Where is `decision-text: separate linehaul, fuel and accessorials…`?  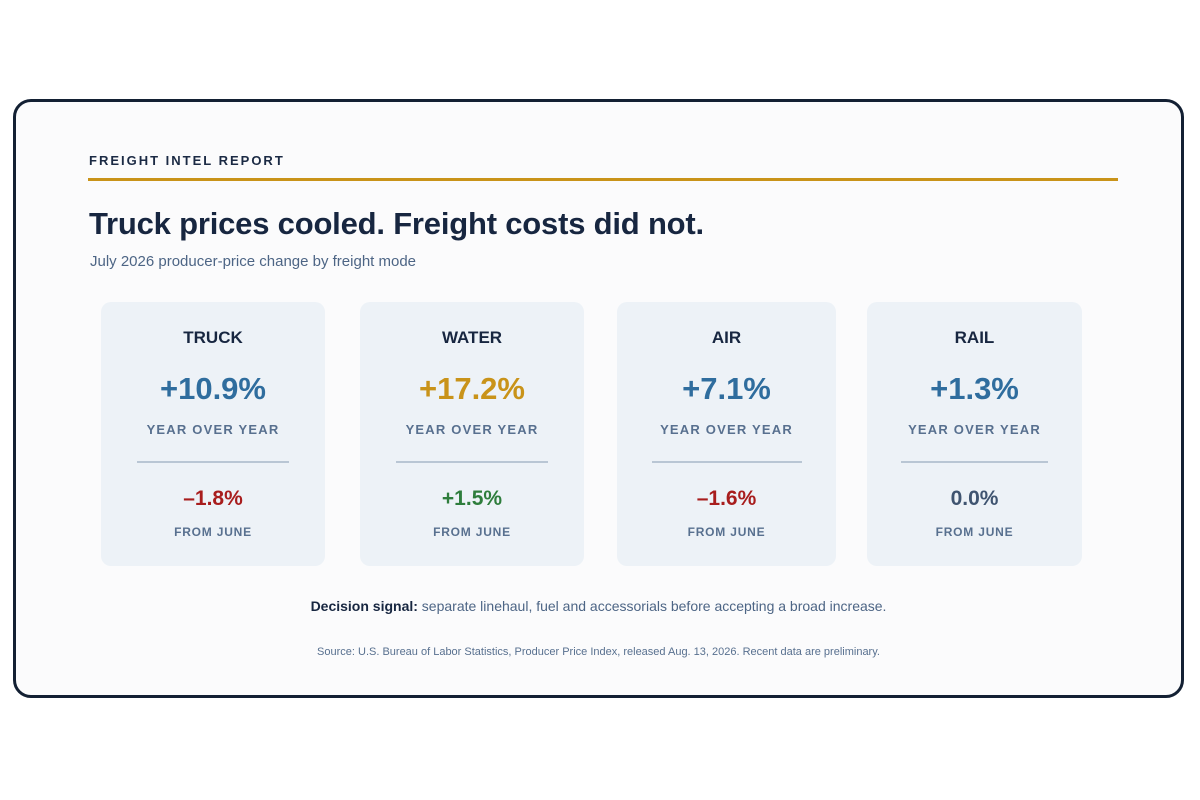 decision-text: separate linehaul, fuel and accessorials… is located at coordinates (652, 606).